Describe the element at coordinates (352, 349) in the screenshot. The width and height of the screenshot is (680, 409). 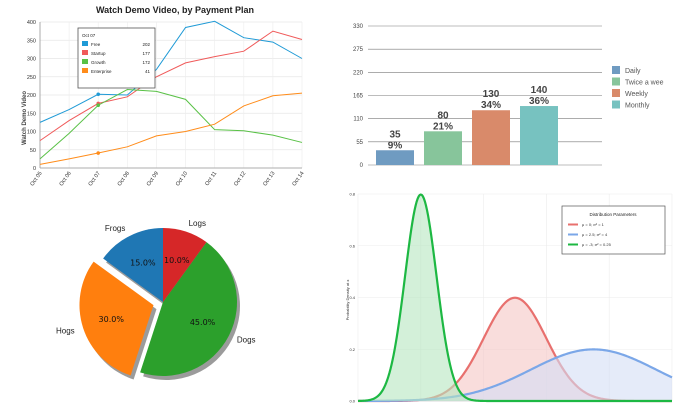
I see `y-tick-label: 0.2` at that location.